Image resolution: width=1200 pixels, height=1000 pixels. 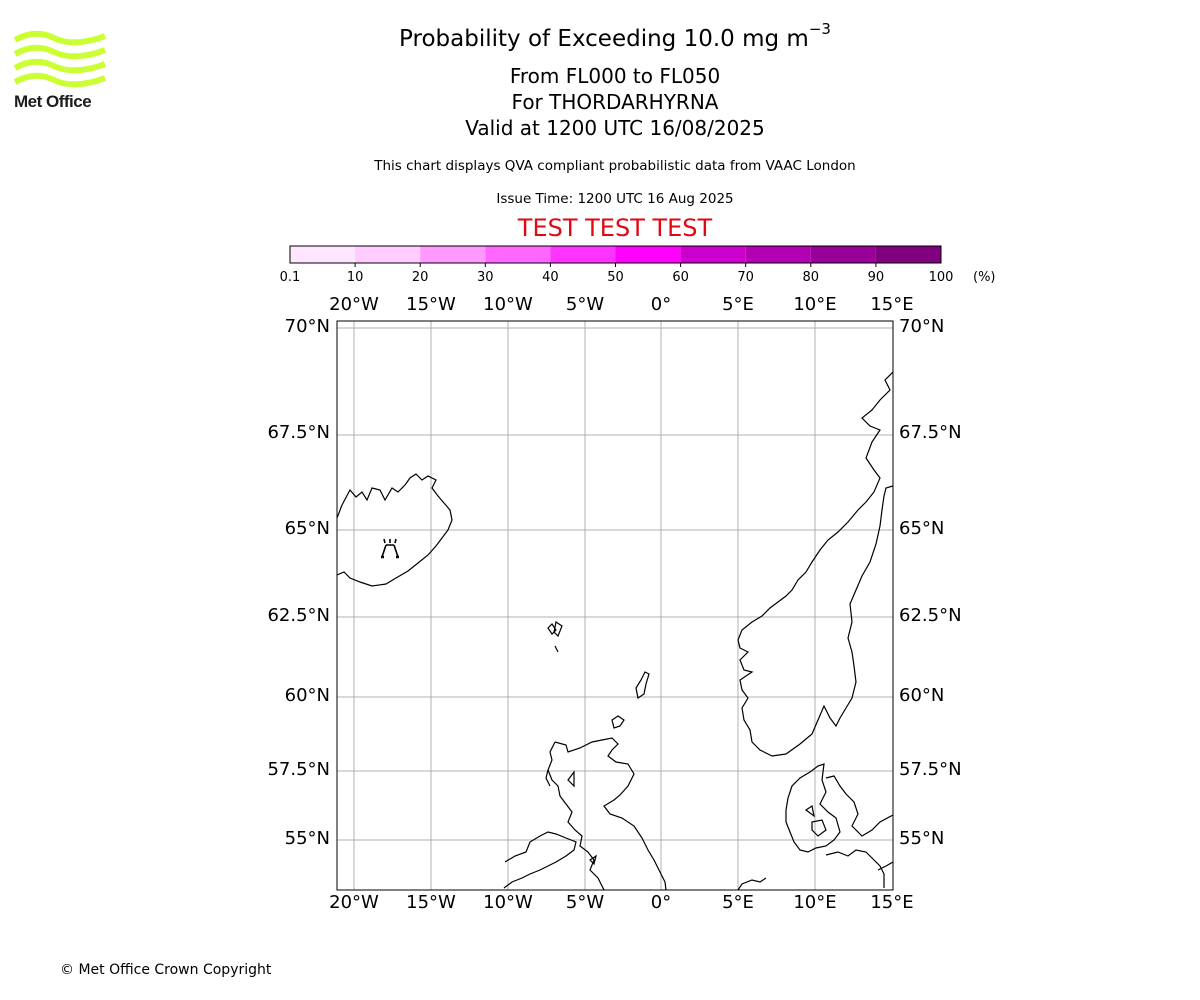 I want to click on colorbar-tick-label: 20, so click(x=420, y=277).